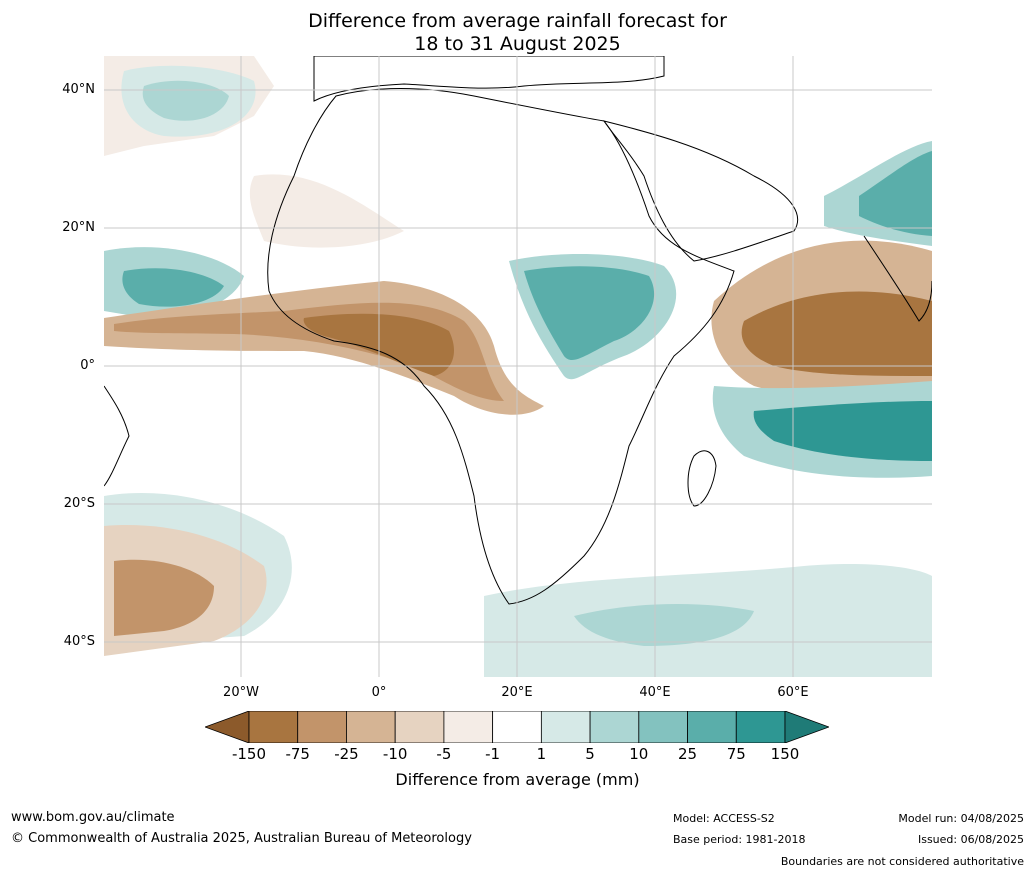 This screenshot has width=1035, height=873. I want to click on colorbar, so click(517, 727).